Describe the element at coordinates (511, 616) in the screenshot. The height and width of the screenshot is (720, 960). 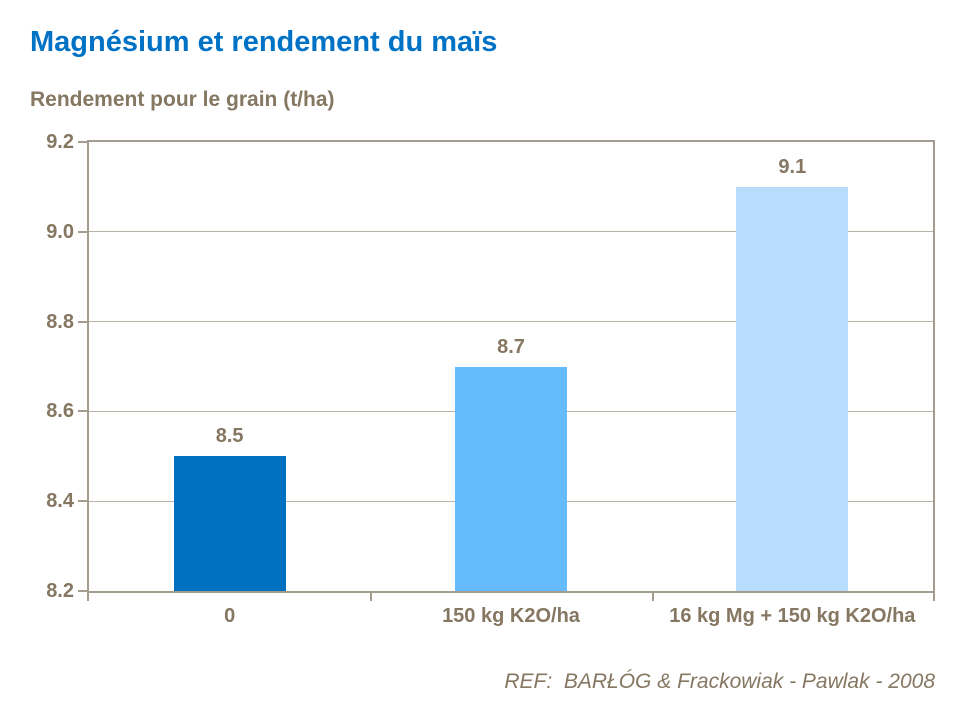
I see `x-tick-label: 150 kg K2O/ha` at that location.